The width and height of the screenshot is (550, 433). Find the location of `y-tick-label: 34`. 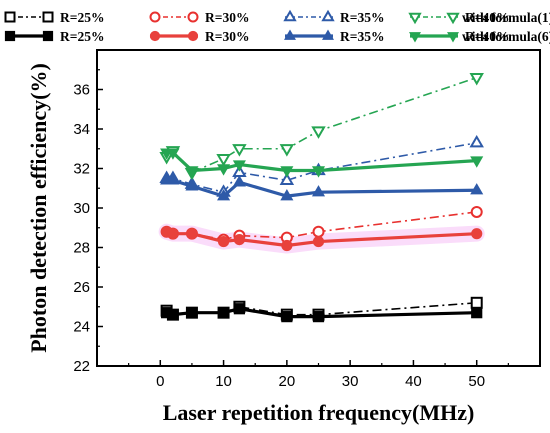

y-tick-label: 34 is located at coordinates (81, 129).